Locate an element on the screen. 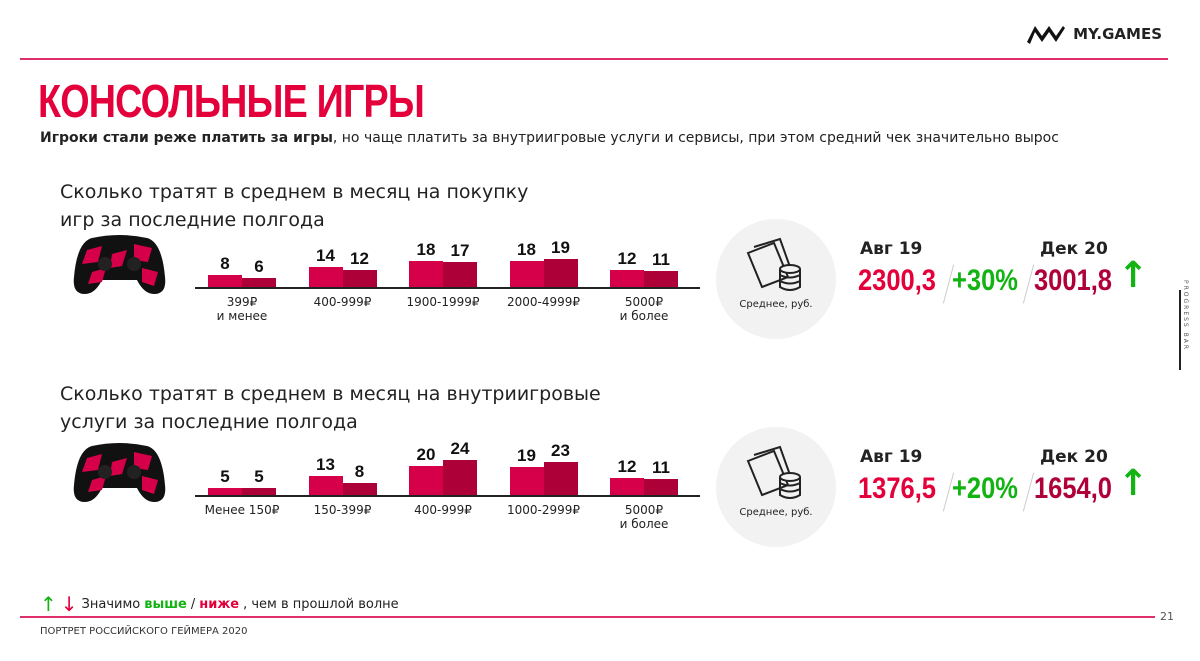 The width and height of the screenshot is (1200, 661). legend-lower: ниже is located at coordinates (219, 604).